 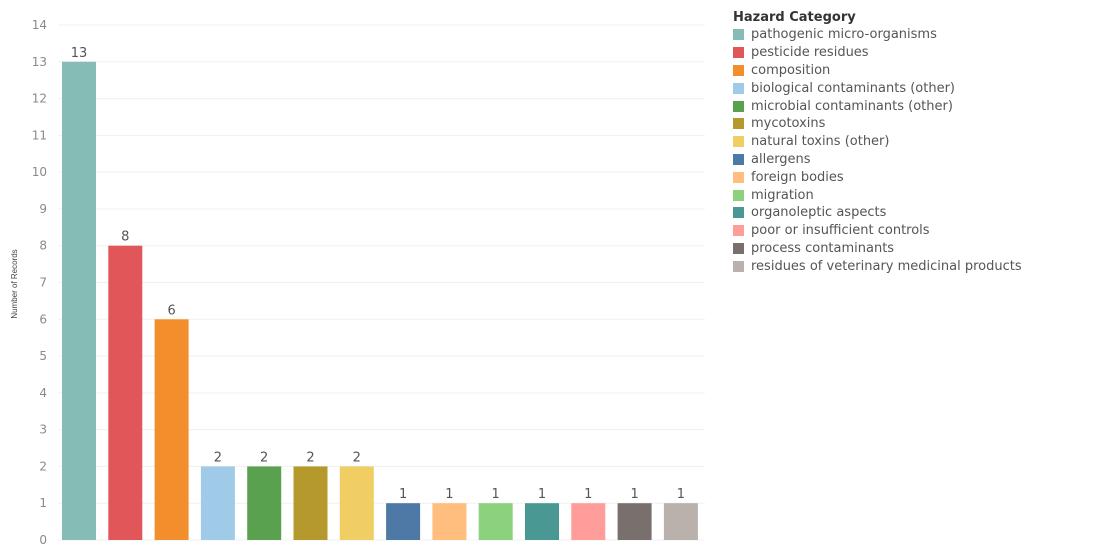 What do you see at coordinates (43, 356) in the screenshot?
I see `y-tick-label: 5` at bounding box center [43, 356].